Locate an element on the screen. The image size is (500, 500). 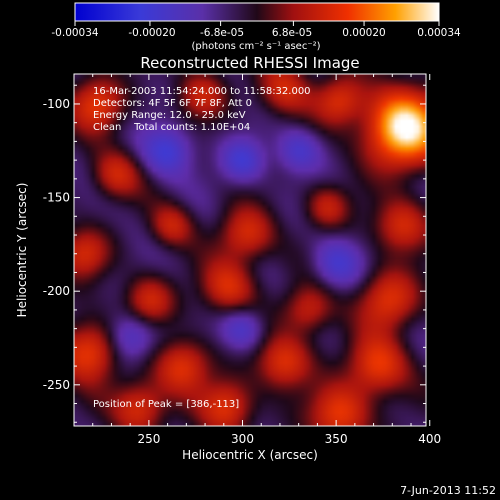
x-tick-label: 350 is located at coordinates (336, 439).